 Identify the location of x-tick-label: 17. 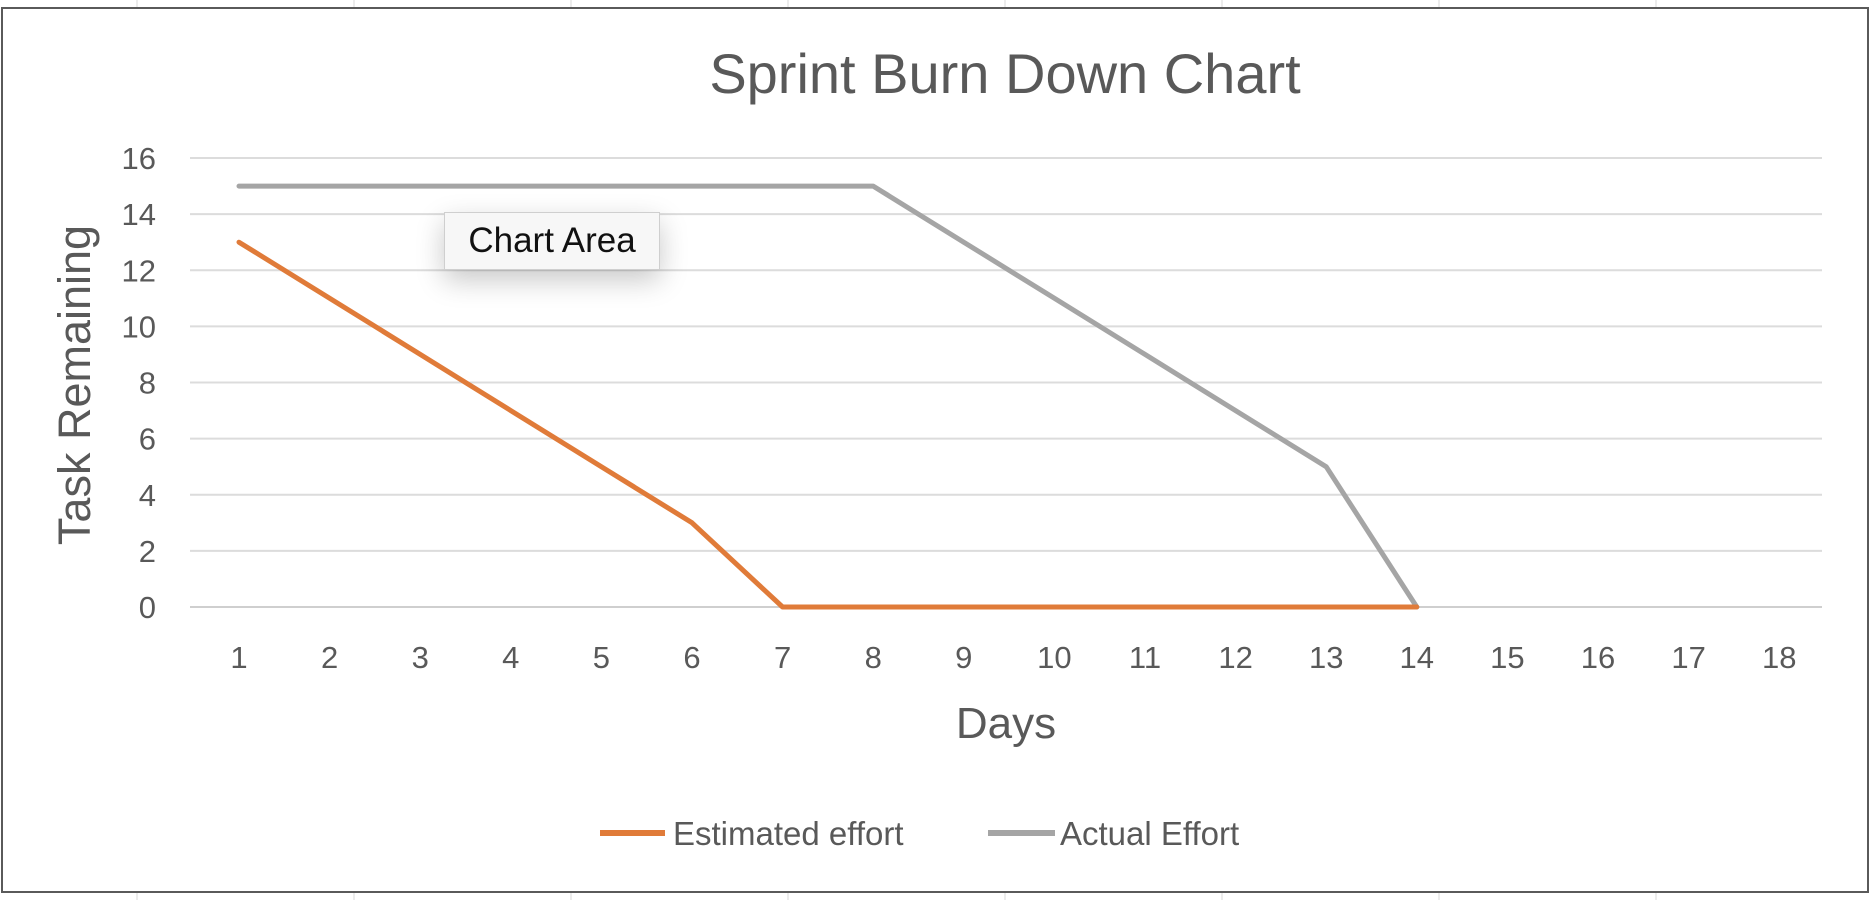
(1688, 657).